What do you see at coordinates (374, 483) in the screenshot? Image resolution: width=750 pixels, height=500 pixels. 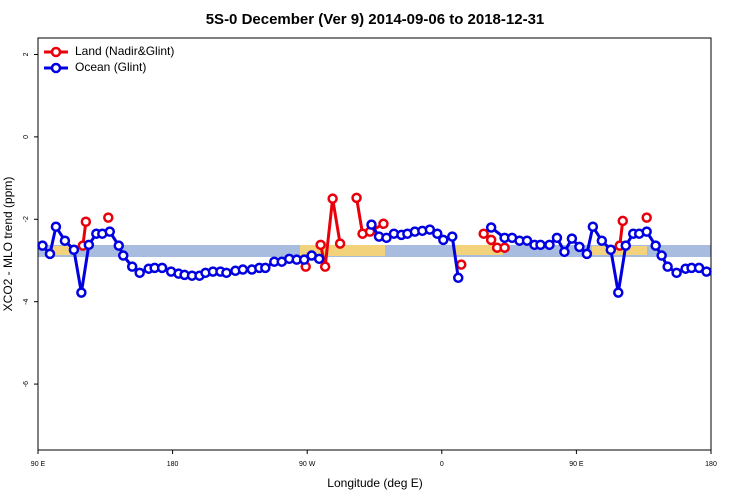 I see `x-axis-label: Longitude (deg E)` at bounding box center [374, 483].